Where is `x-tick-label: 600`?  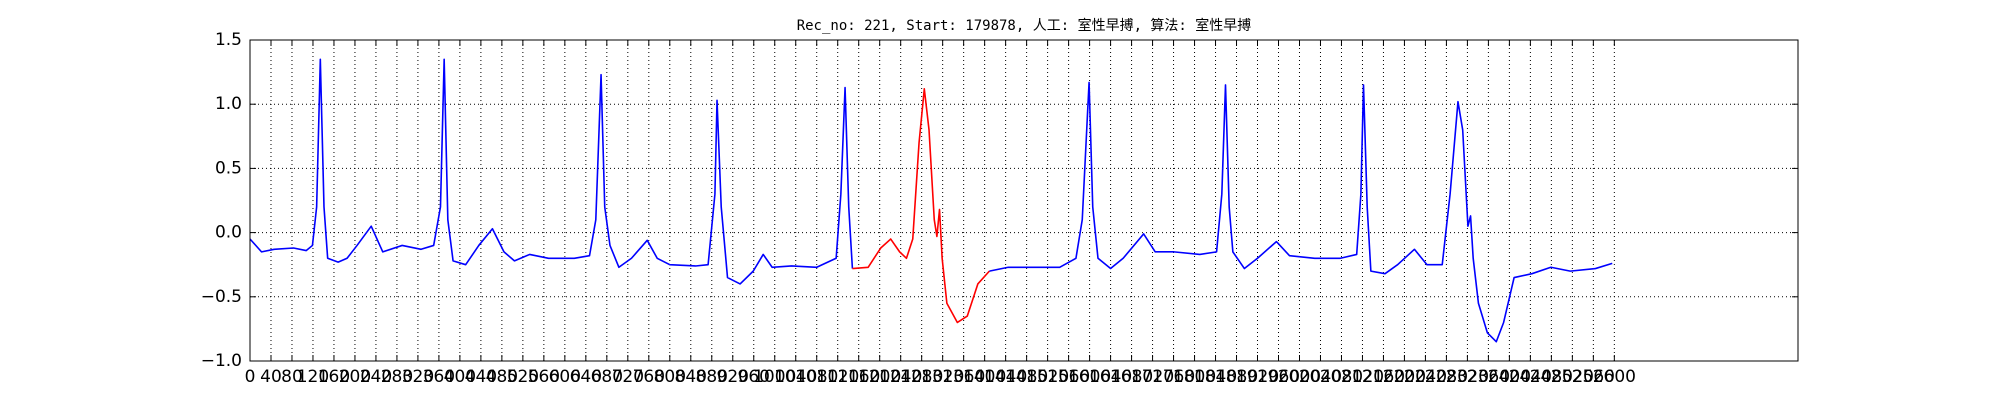
x-tick-label: 600 is located at coordinates (565, 377).